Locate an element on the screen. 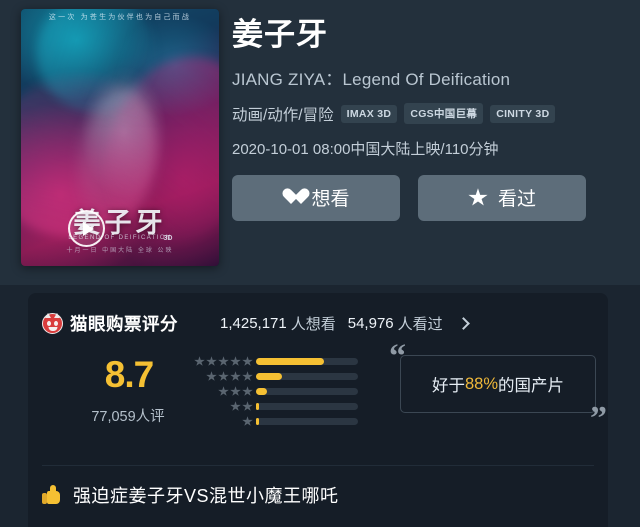  watched-label: 看过 is located at coordinates (516, 200).